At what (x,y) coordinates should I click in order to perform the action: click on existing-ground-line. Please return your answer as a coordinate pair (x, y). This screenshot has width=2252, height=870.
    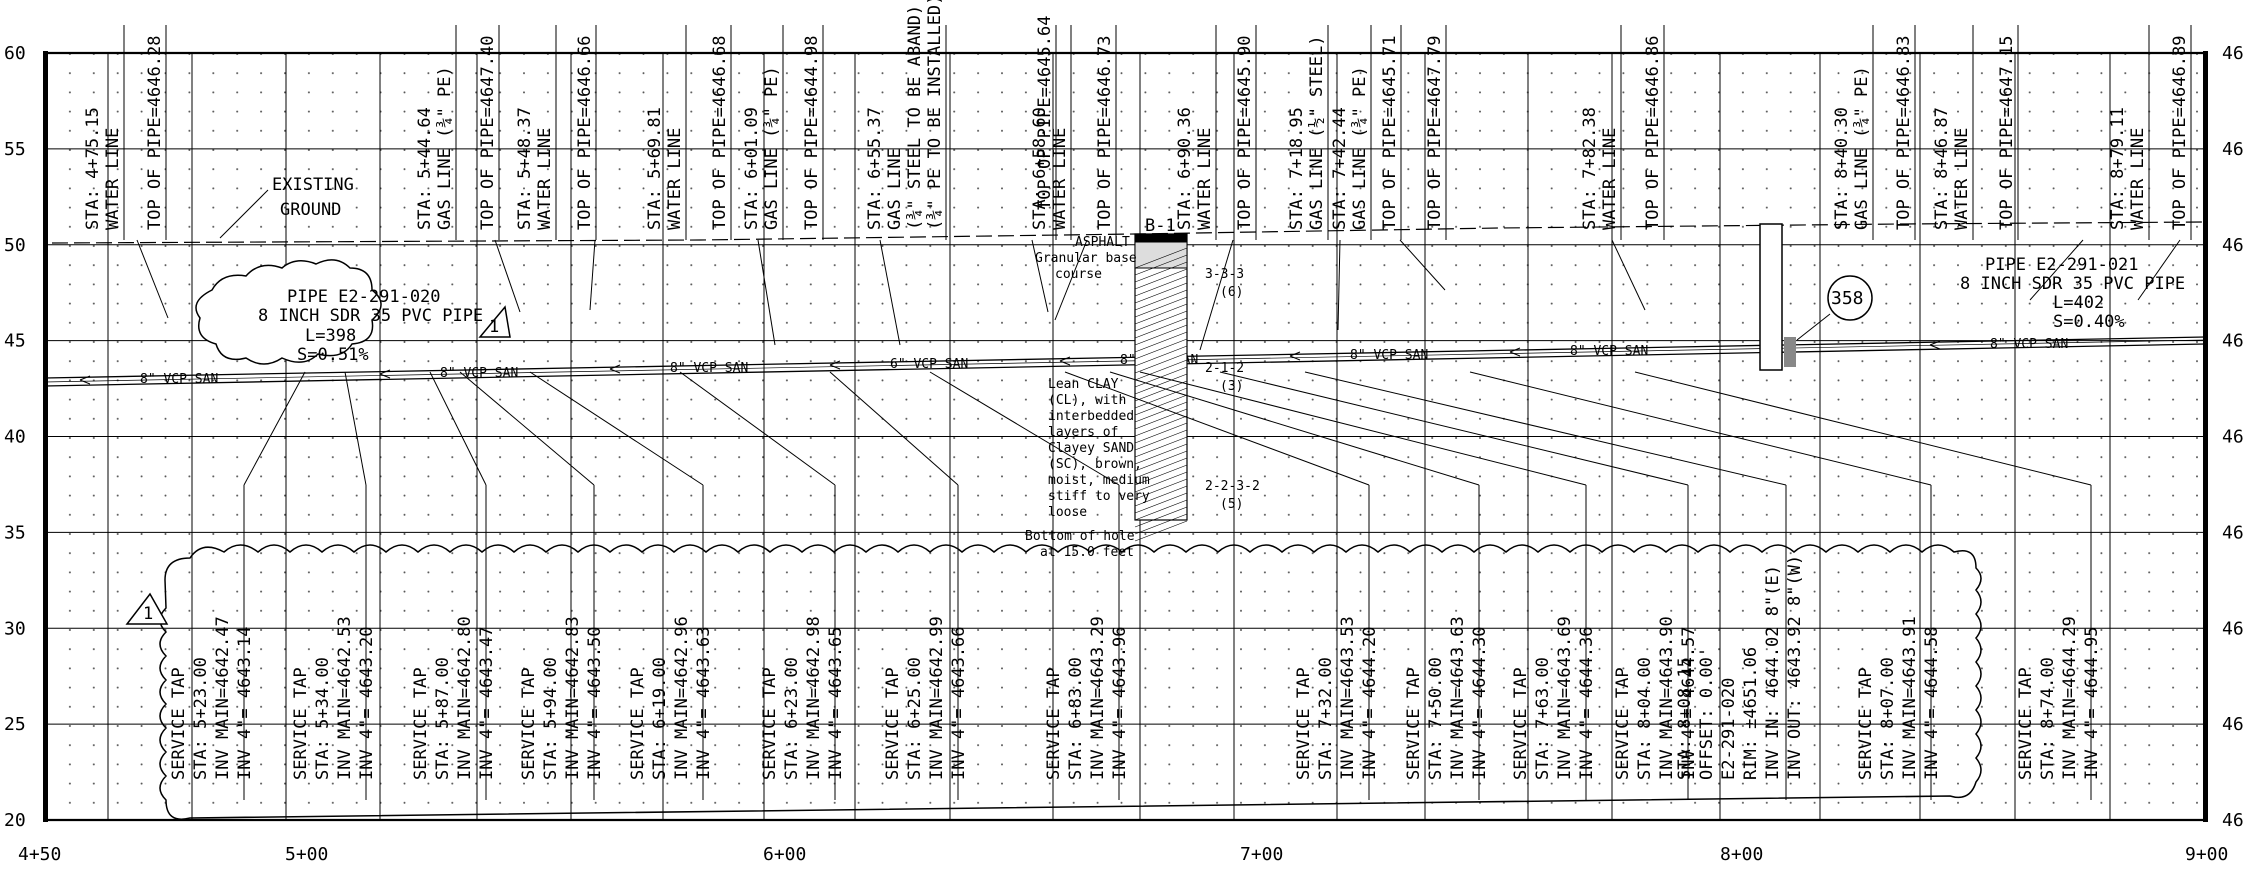
    Looking at the image, I should click on (1128, 232).